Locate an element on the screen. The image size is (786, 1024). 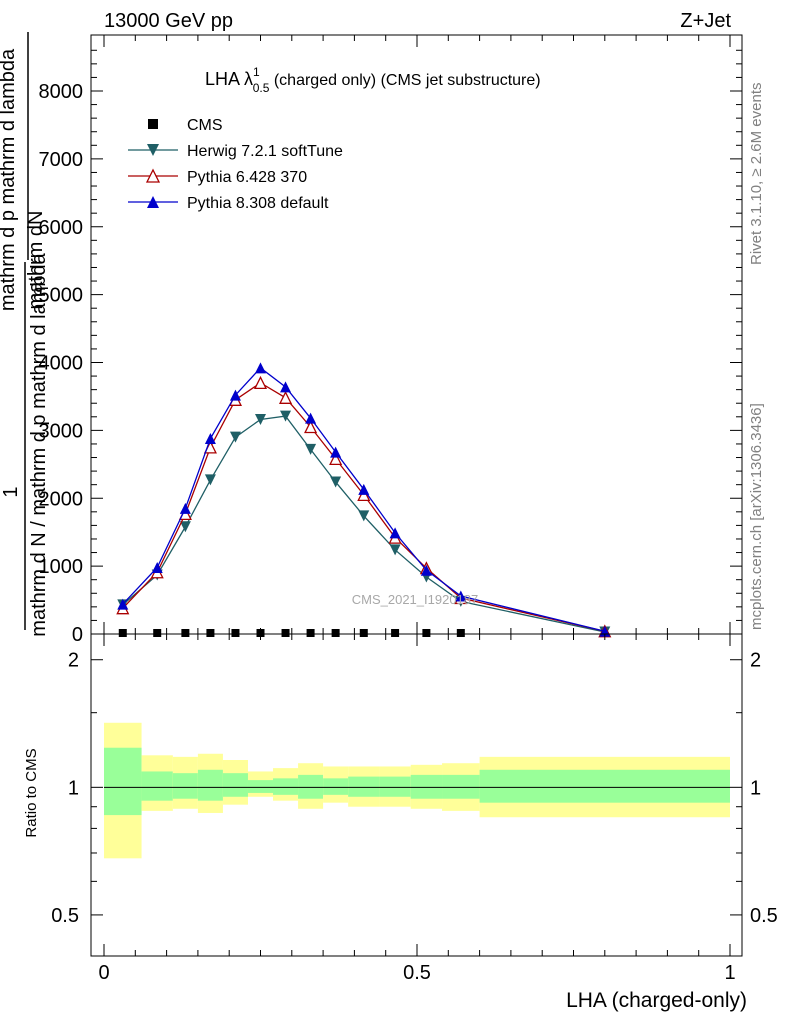
legend-item: Herwig 7.2.1 softTune is located at coordinates (235, 151).